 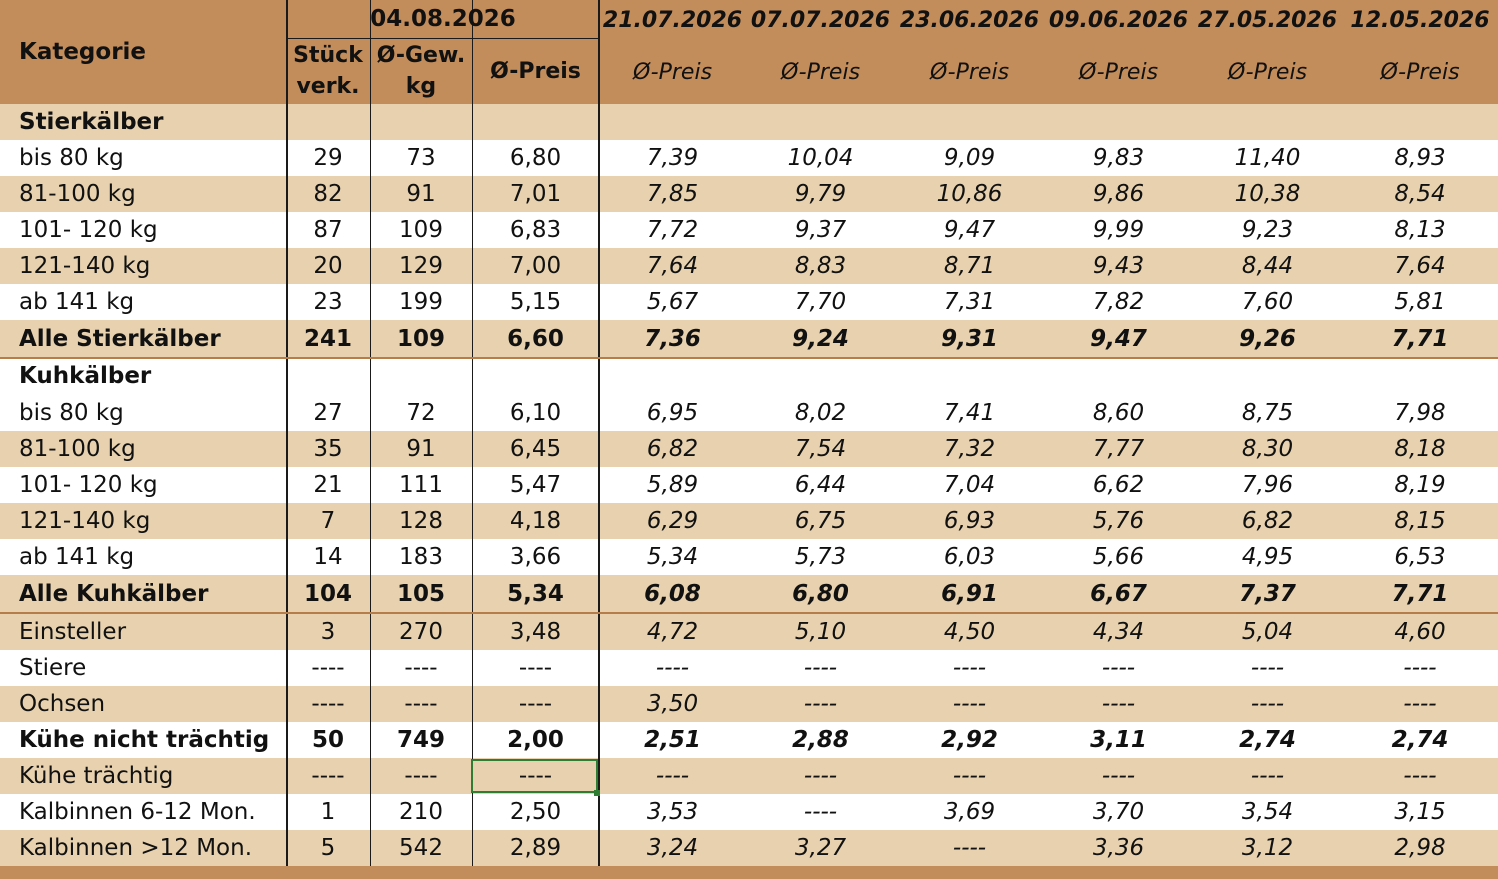 I want to click on table-cell: 10,04, so click(x=820, y=158).